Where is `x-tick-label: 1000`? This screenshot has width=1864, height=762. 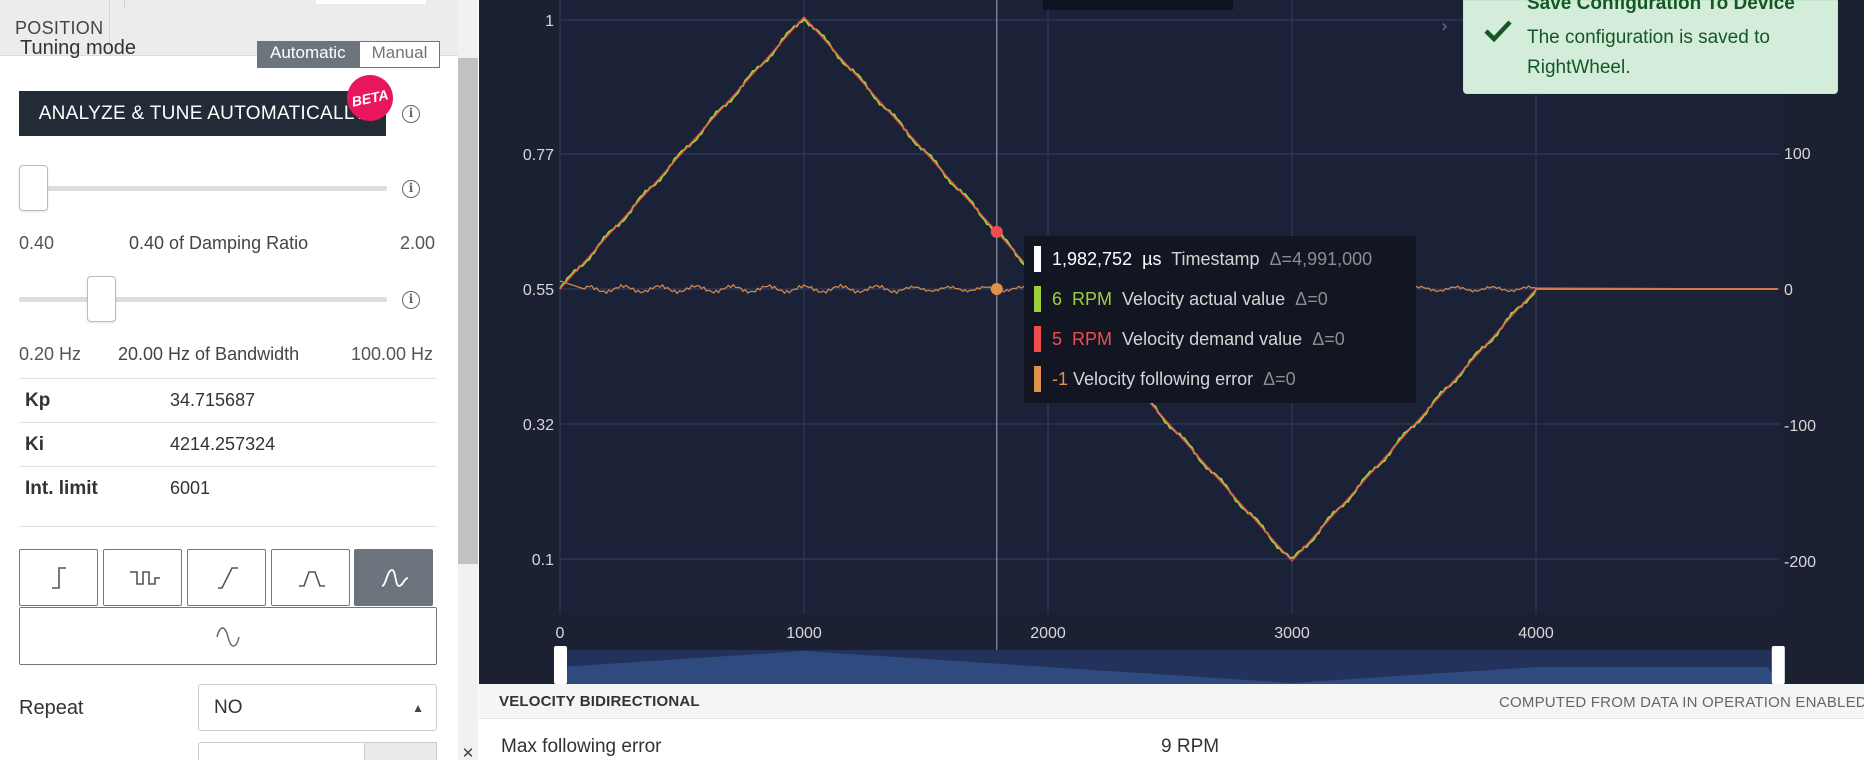 x-tick-label: 1000 is located at coordinates (804, 633).